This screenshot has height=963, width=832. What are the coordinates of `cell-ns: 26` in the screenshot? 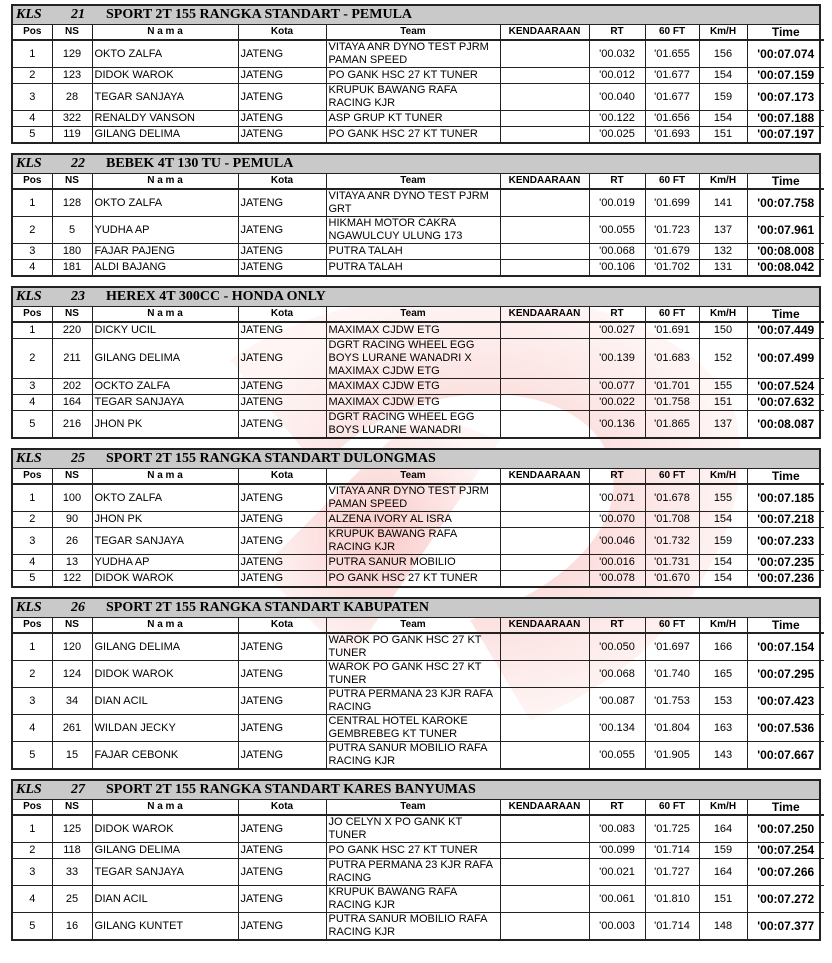 It's located at (72, 541).